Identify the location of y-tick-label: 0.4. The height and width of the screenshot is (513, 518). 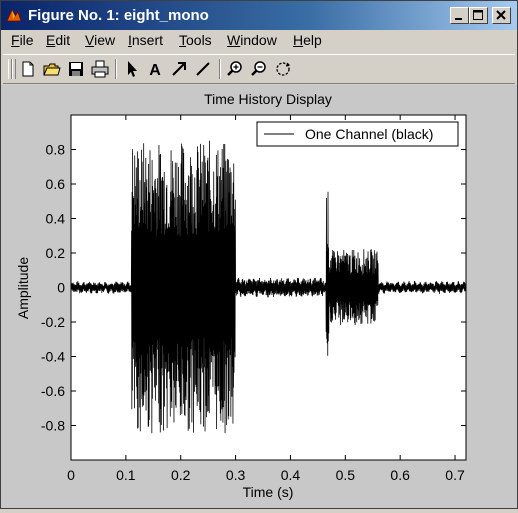
(56, 219).